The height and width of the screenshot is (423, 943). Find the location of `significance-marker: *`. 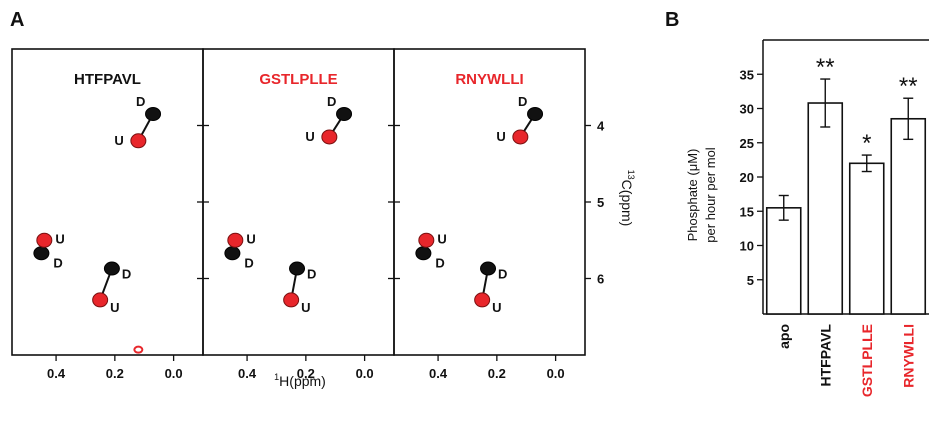

significance-marker: * is located at coordinates (866, 143).